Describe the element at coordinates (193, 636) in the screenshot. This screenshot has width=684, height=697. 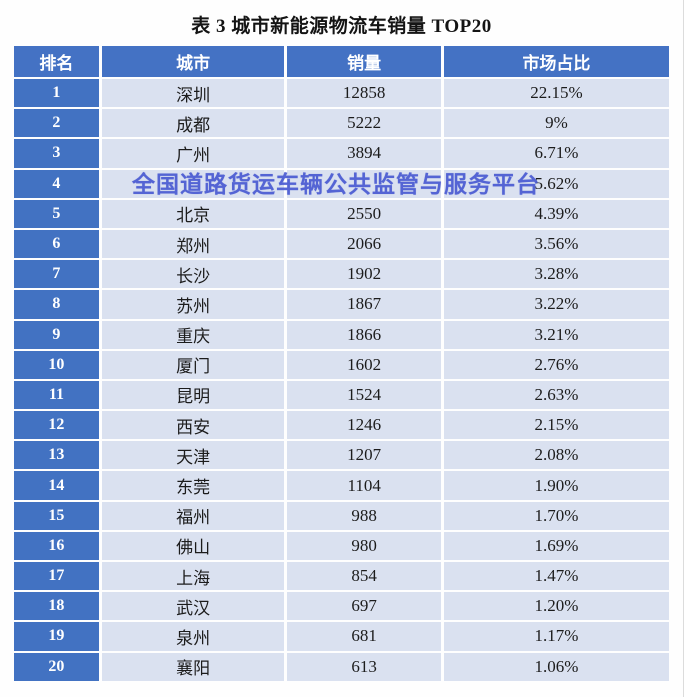
I see `city-cell: 泉州` at that location.